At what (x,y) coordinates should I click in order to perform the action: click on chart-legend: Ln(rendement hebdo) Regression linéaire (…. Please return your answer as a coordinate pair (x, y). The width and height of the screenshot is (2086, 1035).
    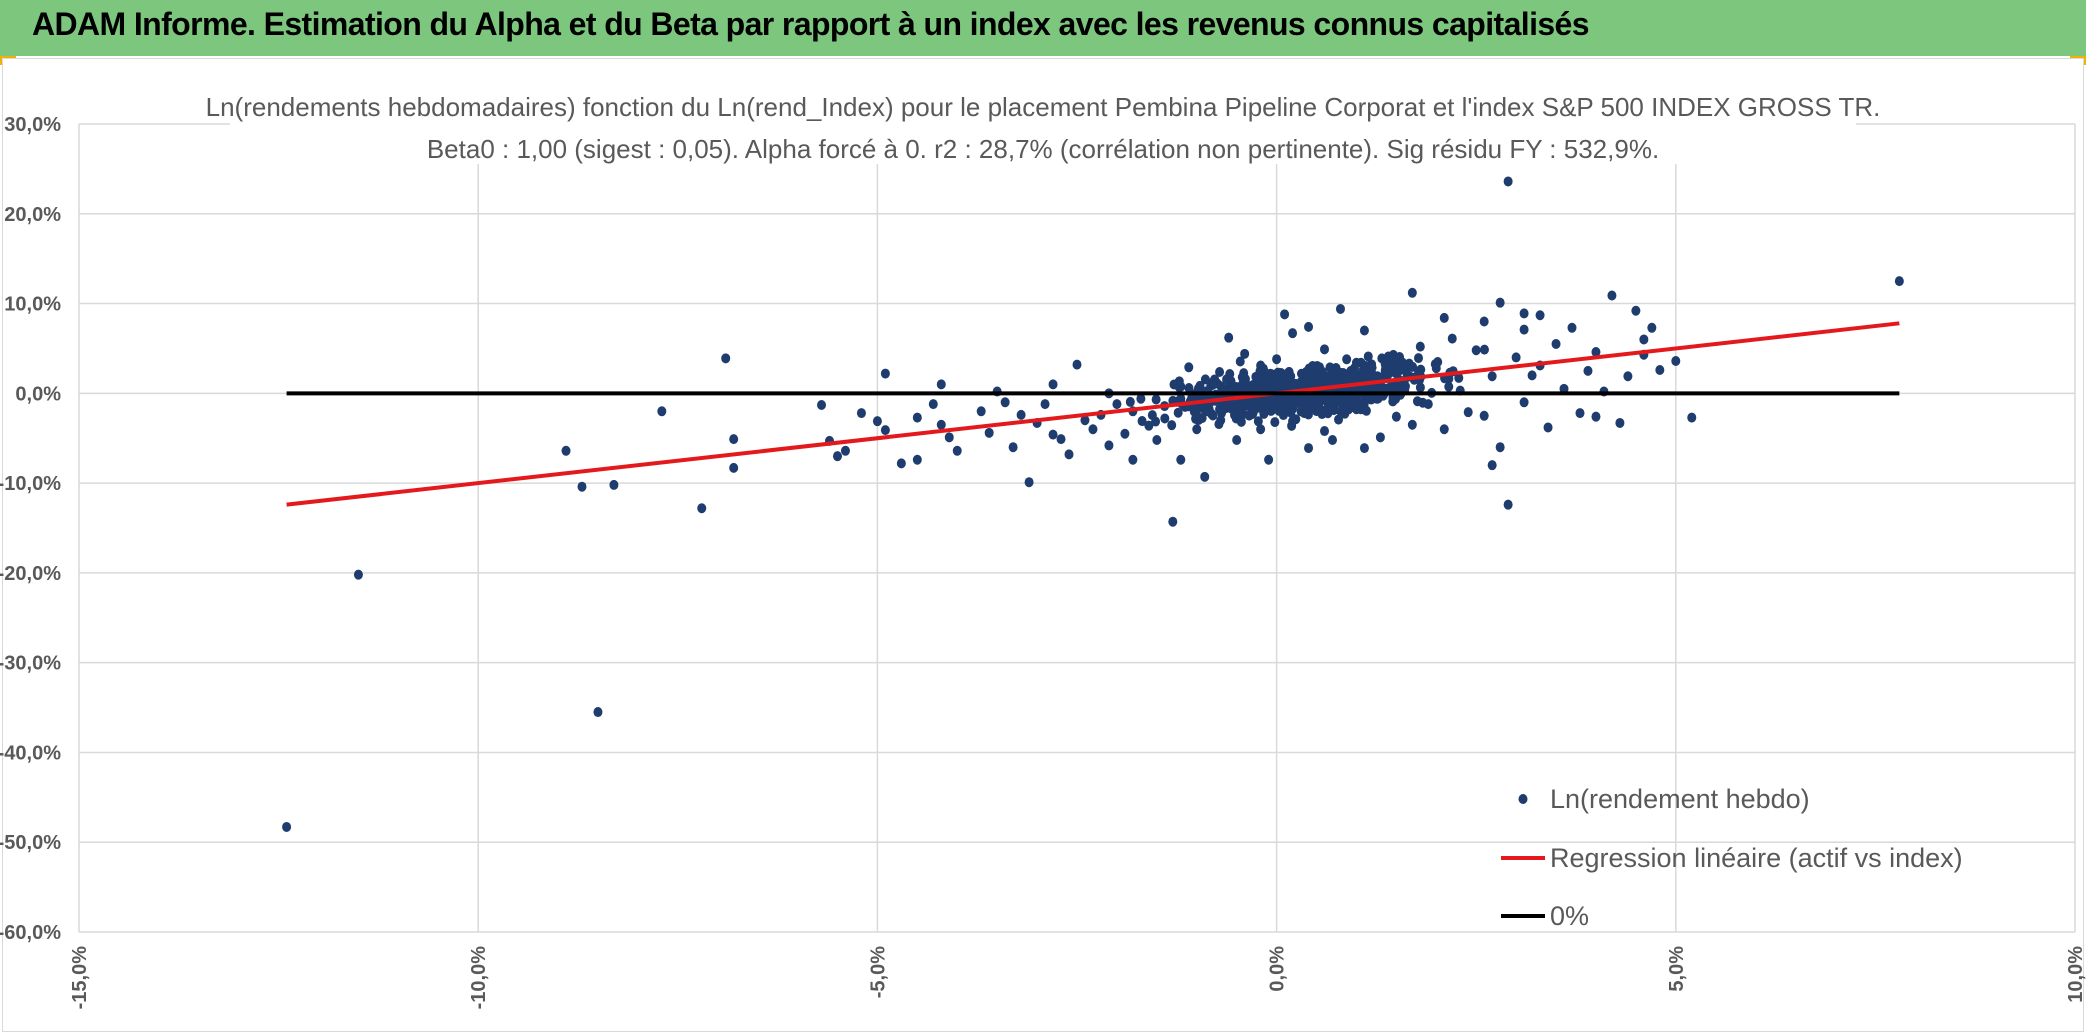
    Looking at the image, I should click on (1732, 857).